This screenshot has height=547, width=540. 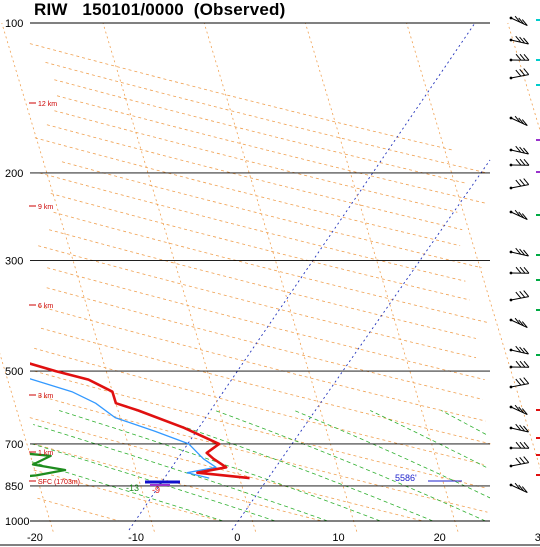 I want to click on surface-temperature-label: -9, so click(x=156, y=490).